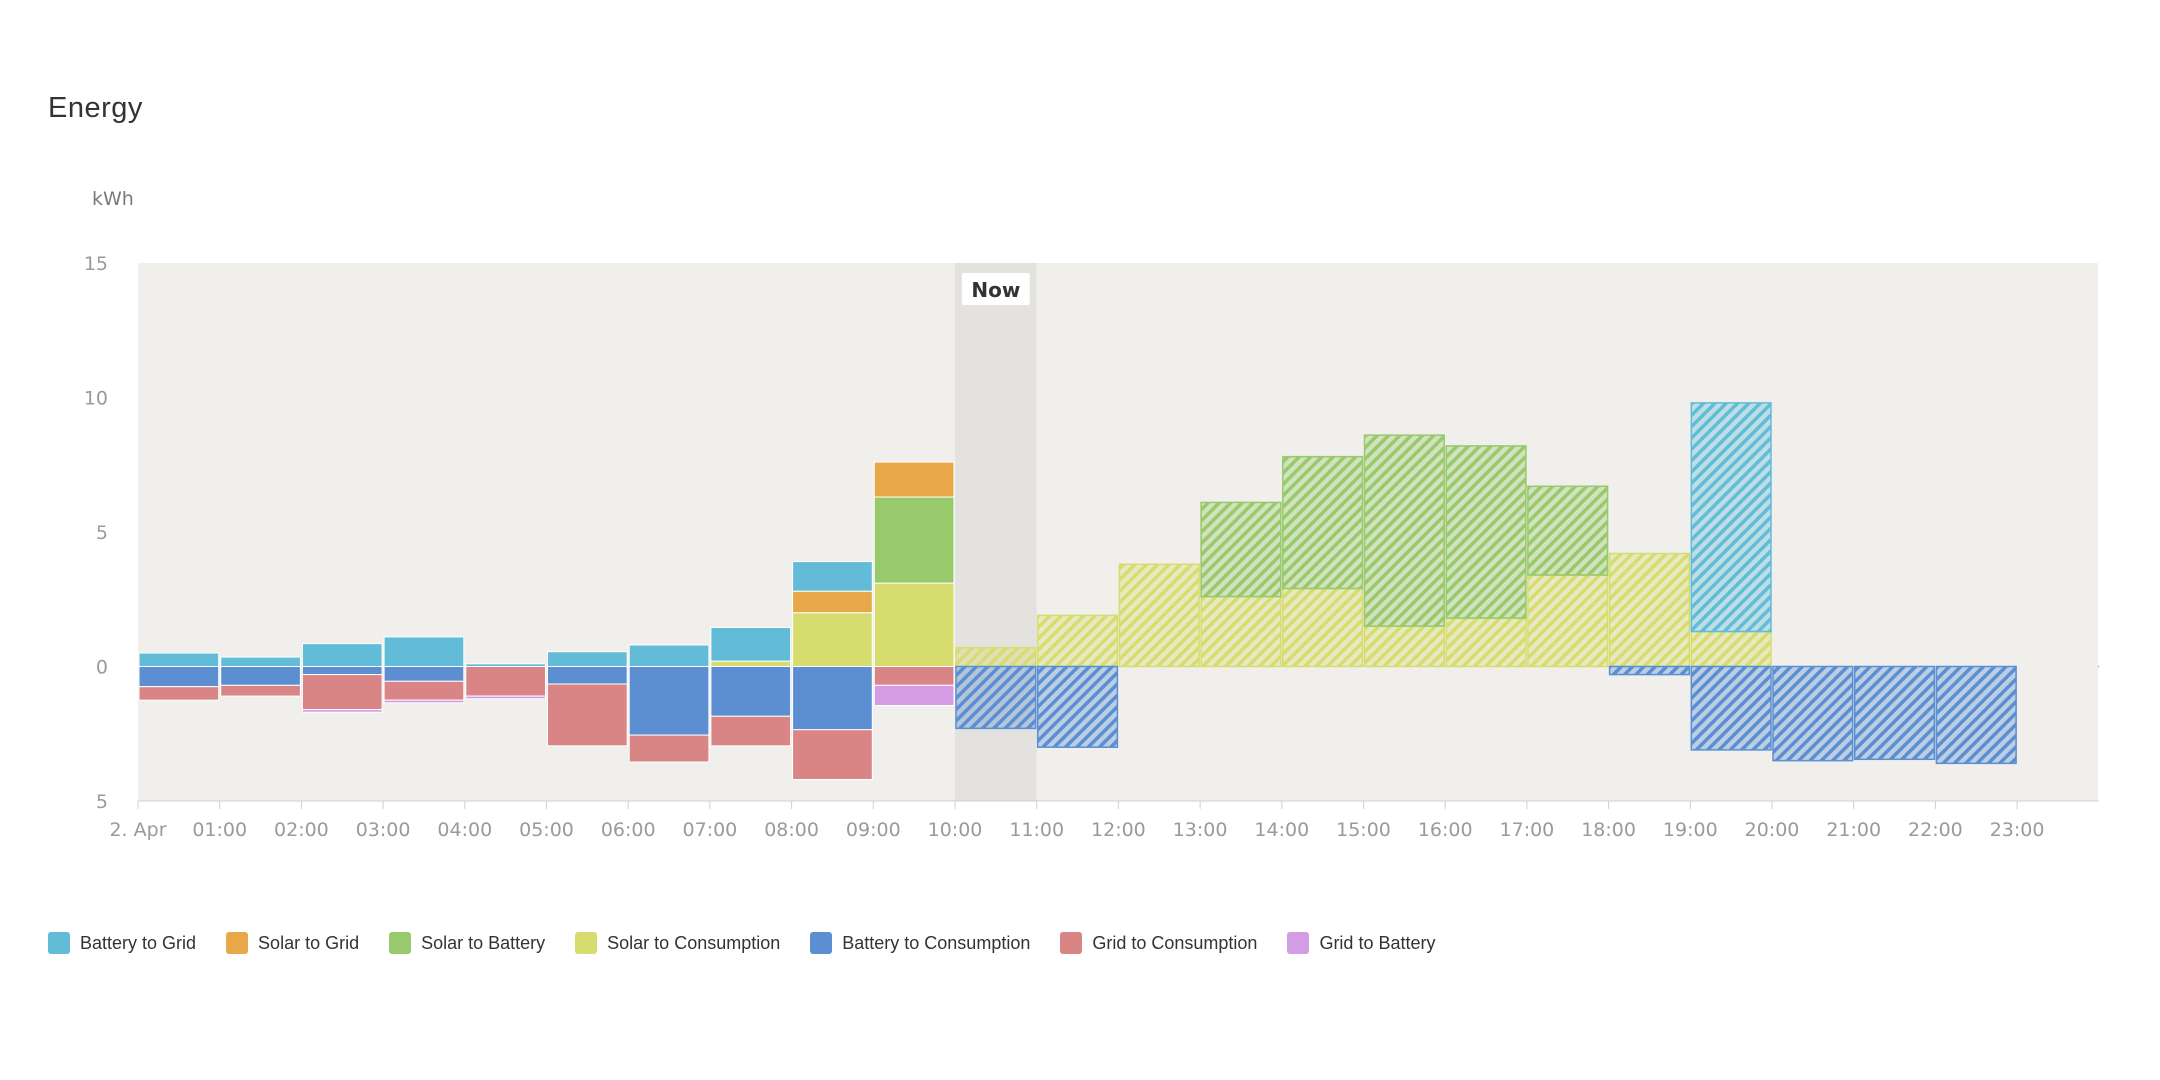  What do you see at coordinates (2017, 830) in the screenshot?
I see `x-tick-label: 23:00` at bounding box center [2017, 830].